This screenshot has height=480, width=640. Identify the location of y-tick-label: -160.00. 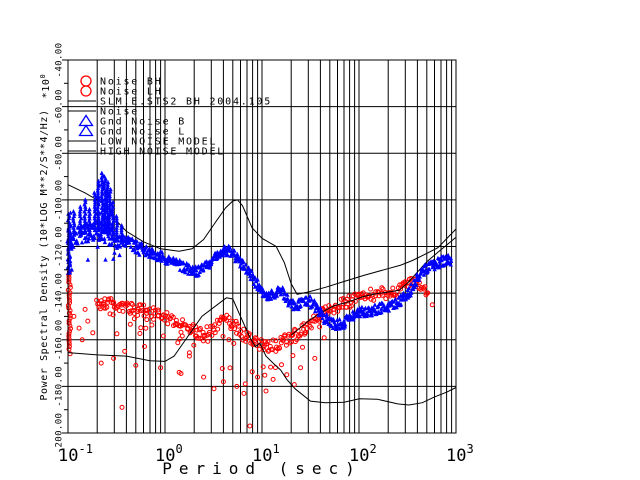
(60, 339).